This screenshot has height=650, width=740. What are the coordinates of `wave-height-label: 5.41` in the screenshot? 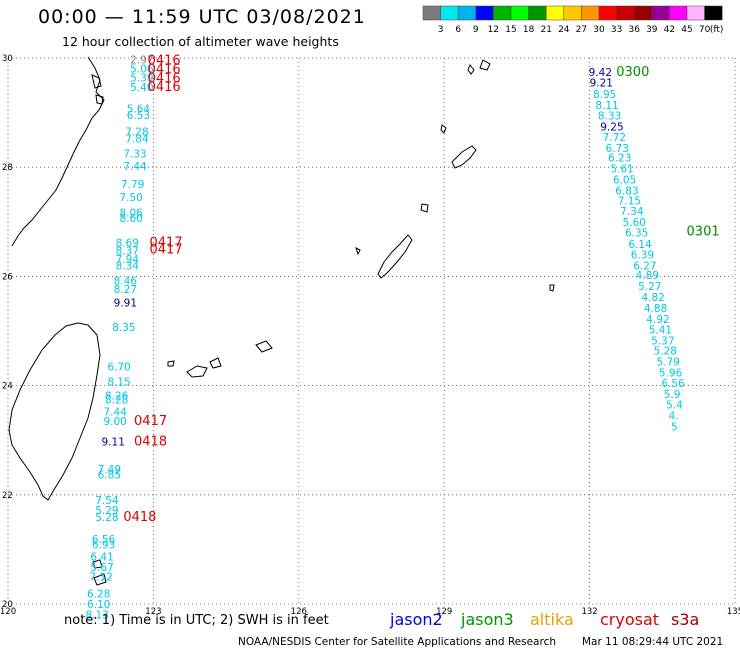 It's located at (660, 331).